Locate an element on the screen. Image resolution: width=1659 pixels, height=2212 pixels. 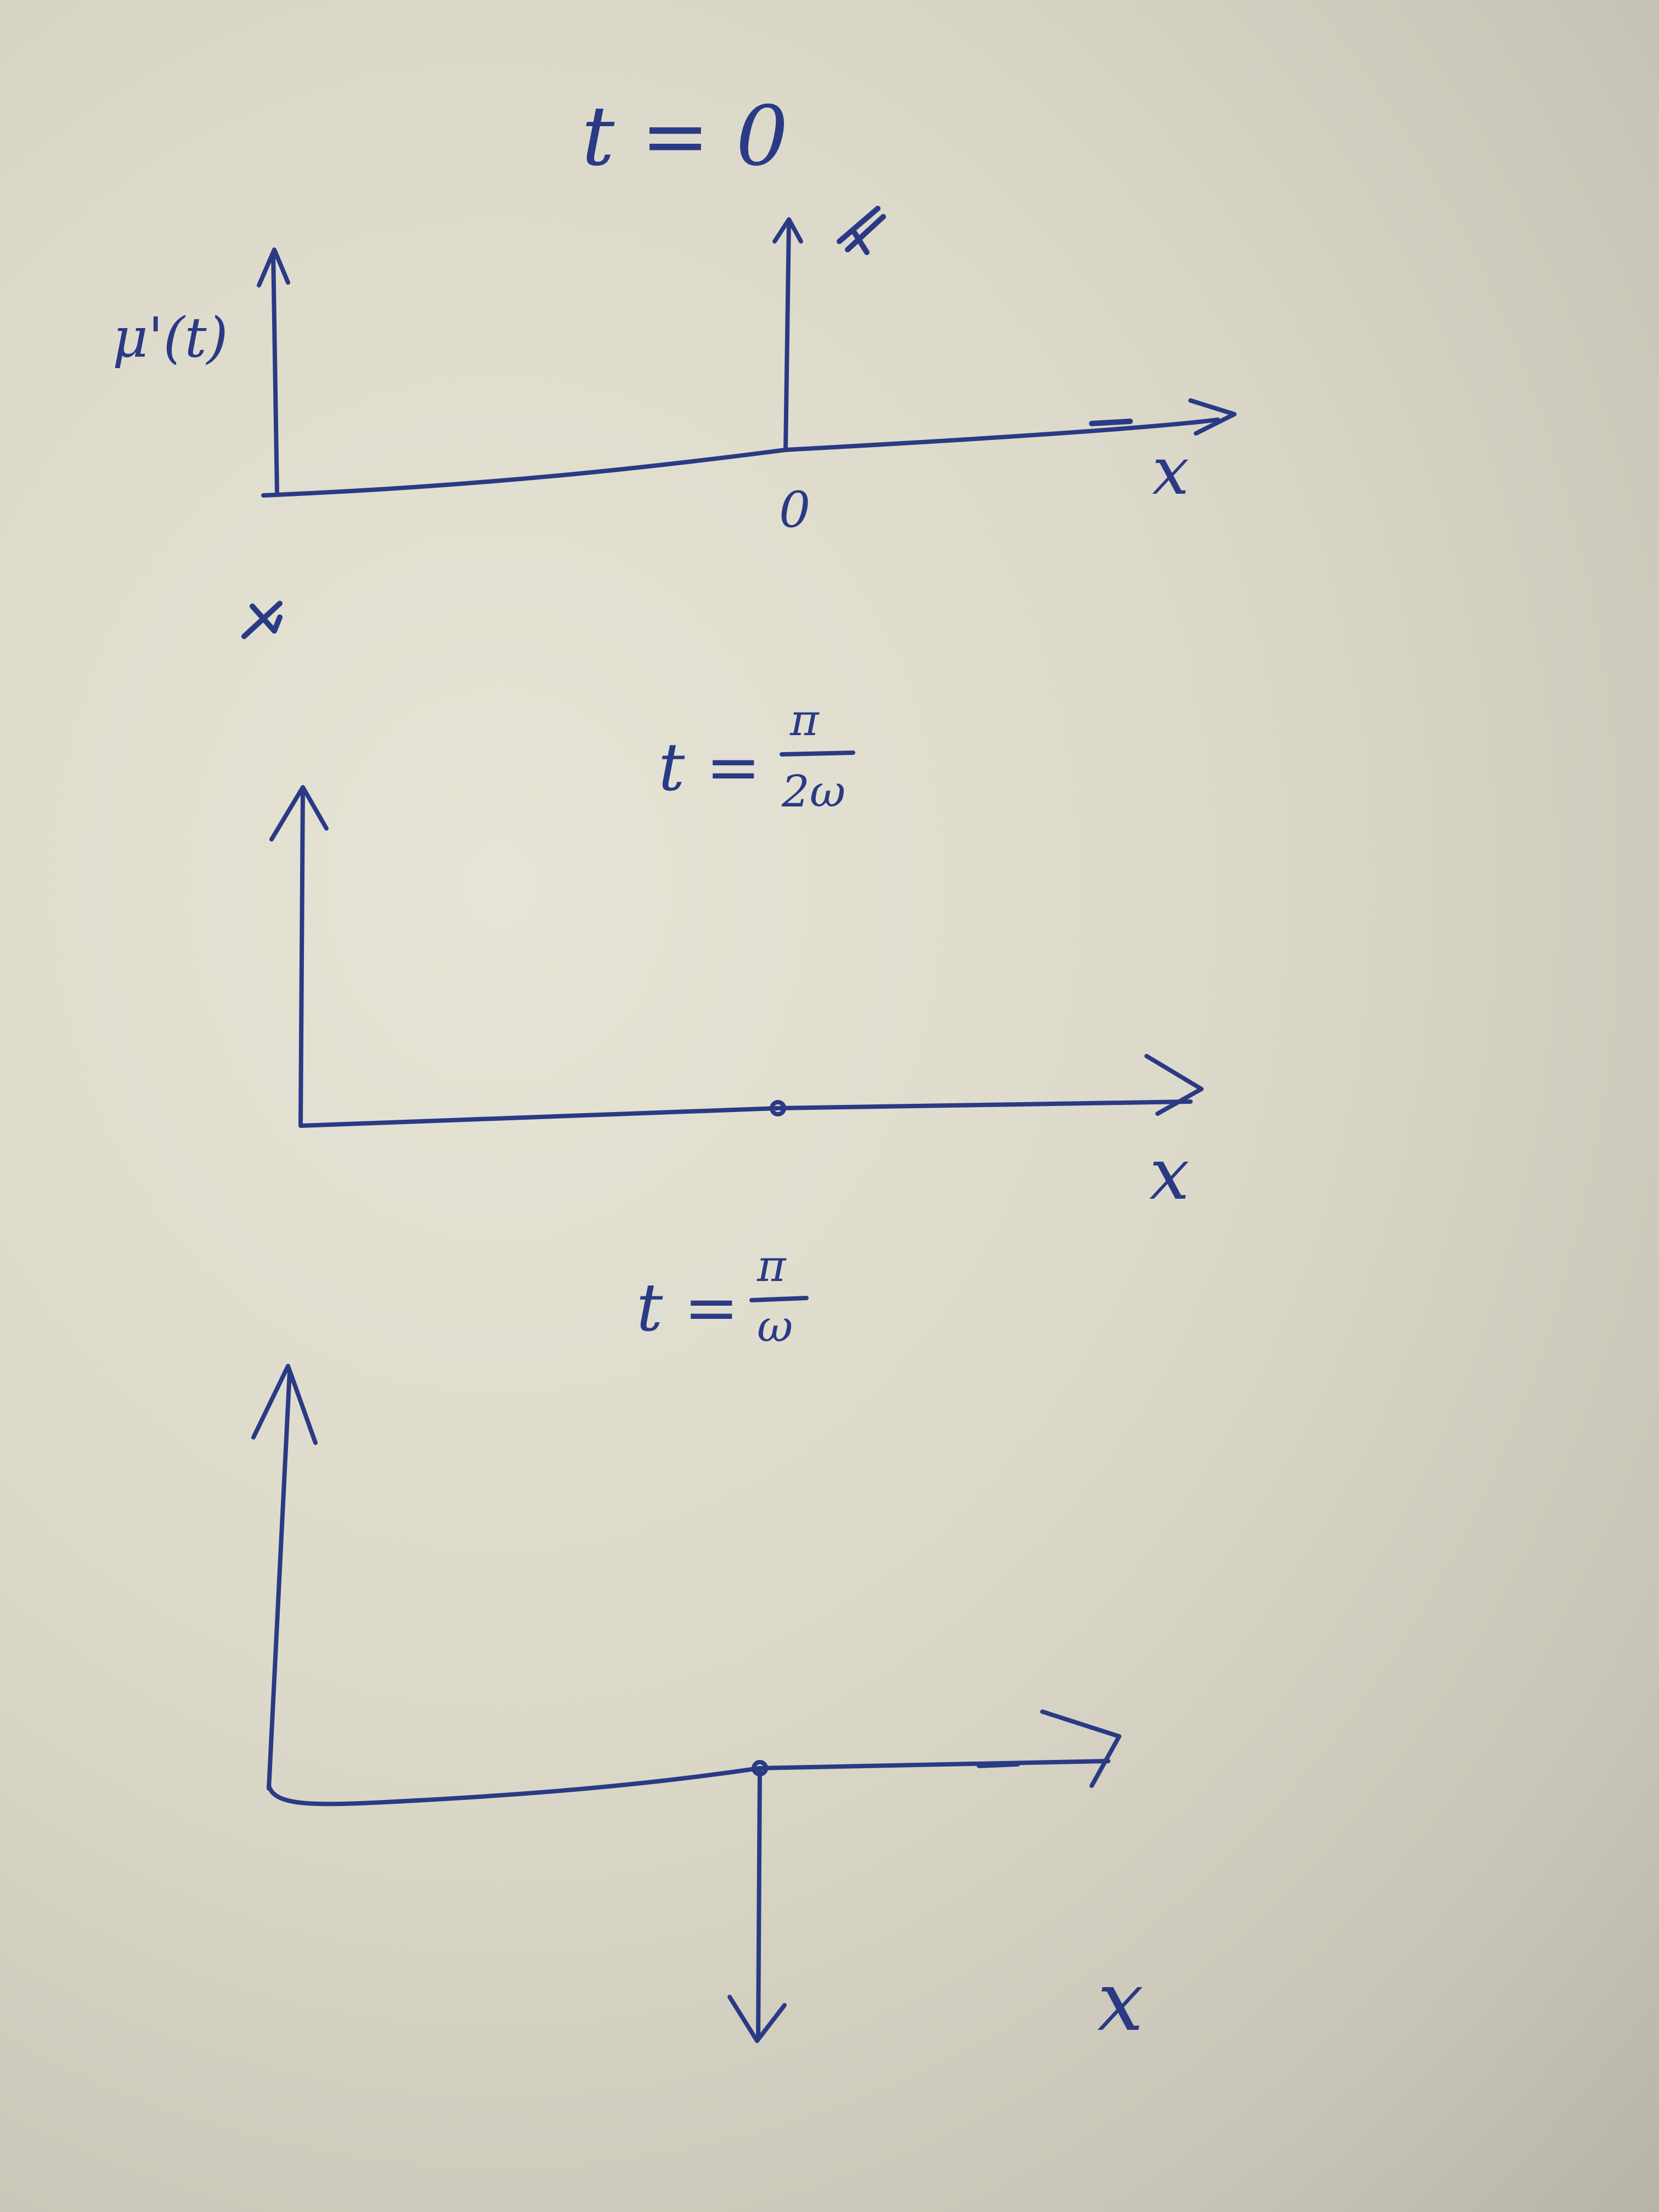
panel-t0-x-axis-arrowhead is located at coordinates (1212, 417).